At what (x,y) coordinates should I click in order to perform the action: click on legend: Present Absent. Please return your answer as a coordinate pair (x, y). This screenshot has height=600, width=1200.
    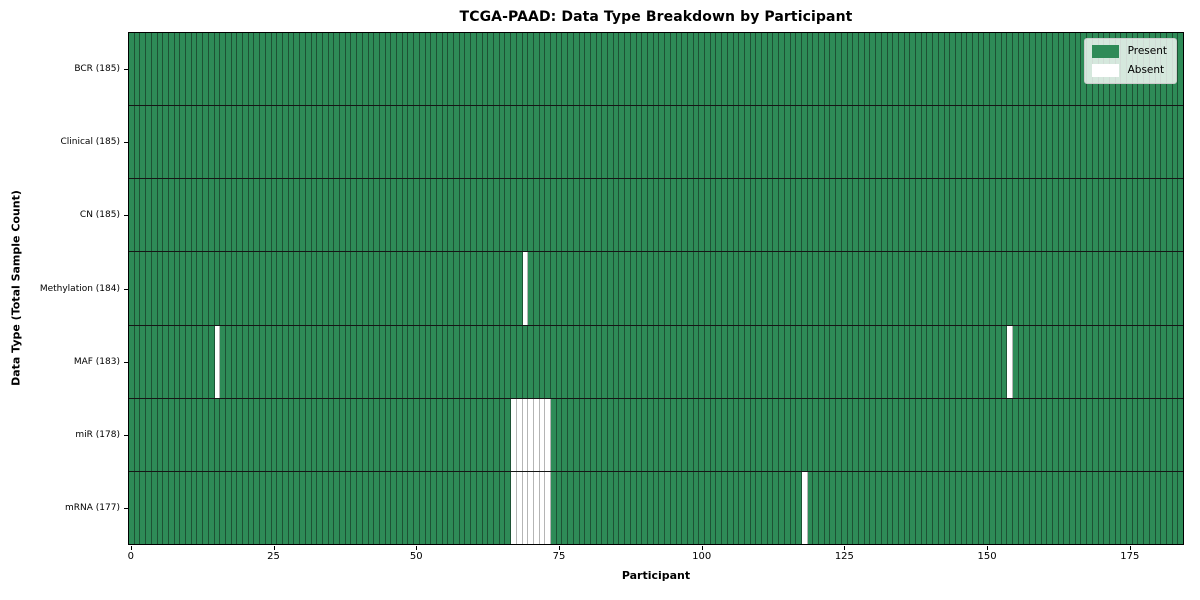
    Looking at the image, I should click on (1130, 61).